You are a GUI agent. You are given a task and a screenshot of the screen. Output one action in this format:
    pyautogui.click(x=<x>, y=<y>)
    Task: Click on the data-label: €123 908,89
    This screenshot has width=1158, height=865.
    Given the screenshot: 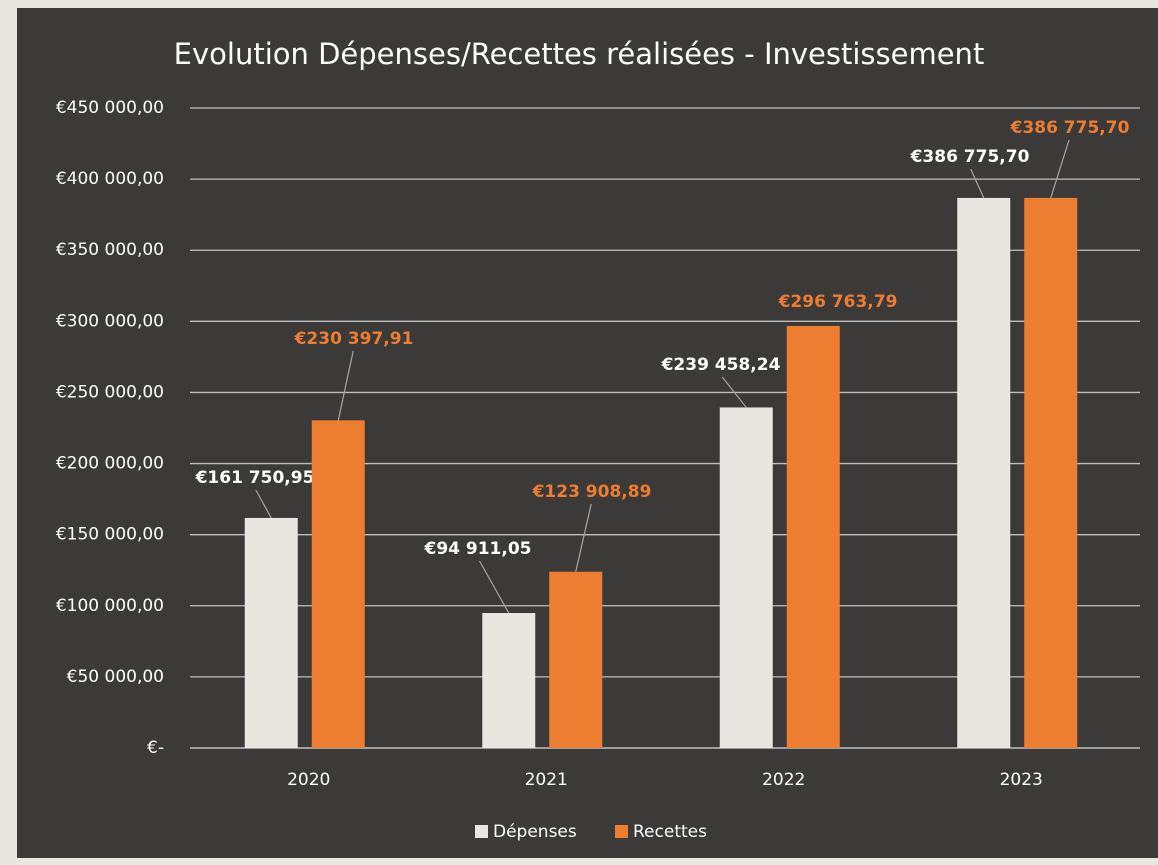 What is the action you would take?
    pyautogui.click(x=592, y=492)
    